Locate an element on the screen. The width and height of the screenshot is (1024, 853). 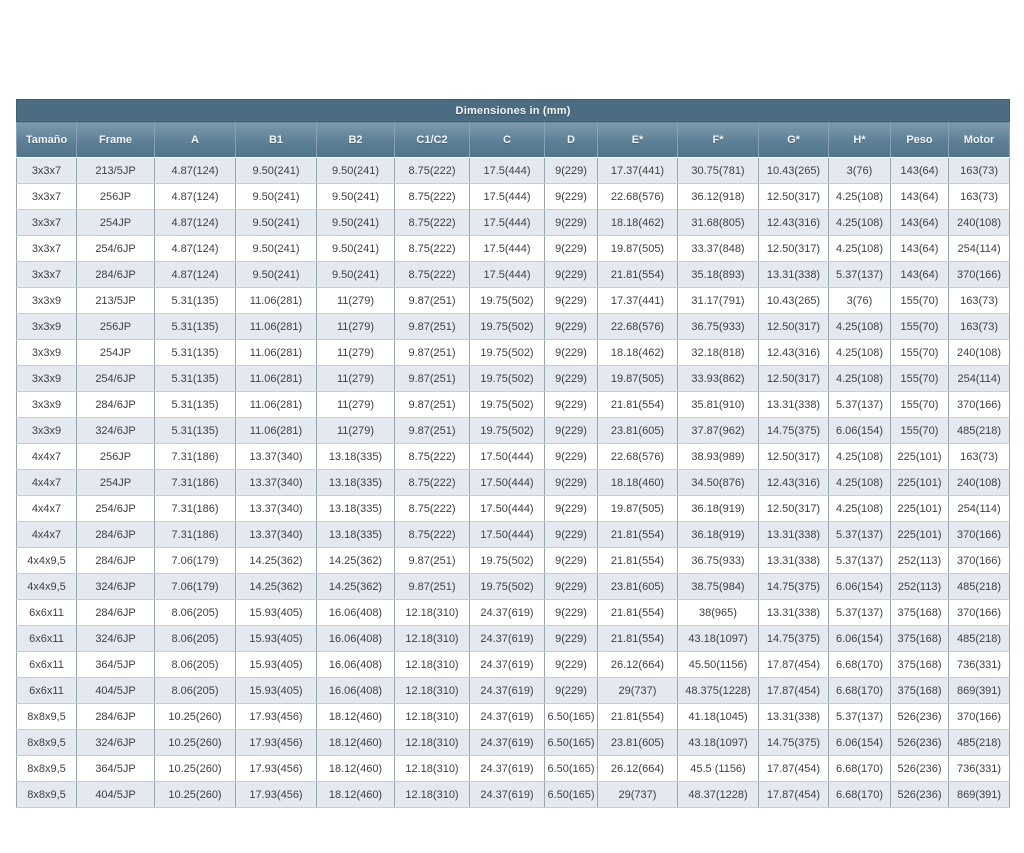
table-cell: 13.18(335) is located at coordinates (355, 508).